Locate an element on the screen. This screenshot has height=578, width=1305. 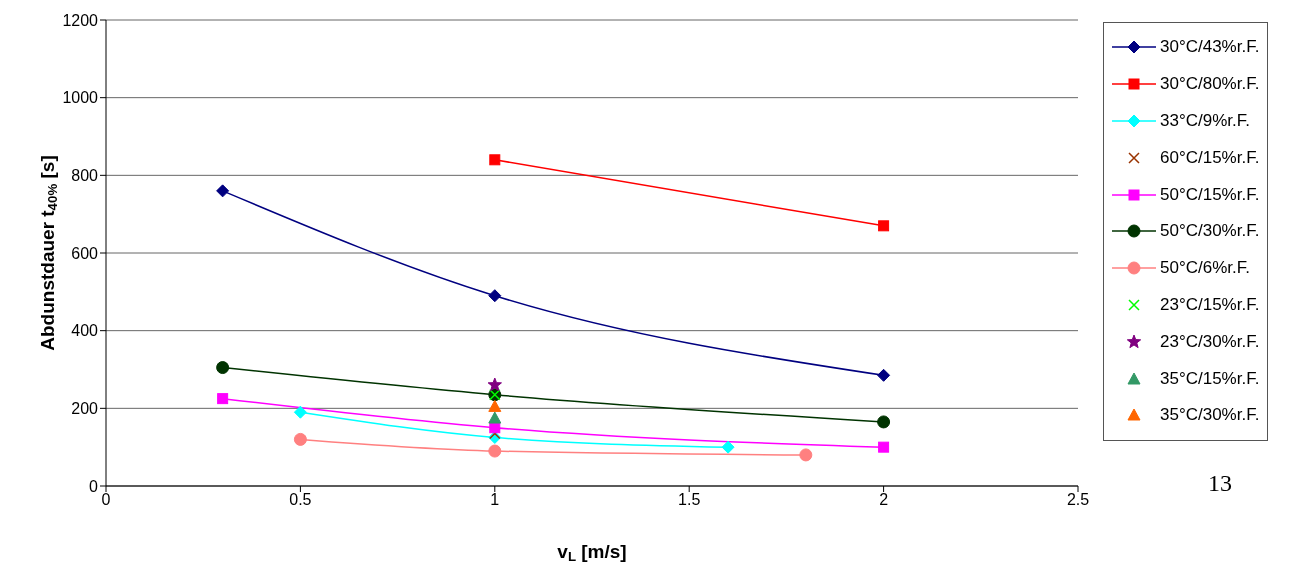
y-tick-label: 1200 is located at coordinates (80, 20).